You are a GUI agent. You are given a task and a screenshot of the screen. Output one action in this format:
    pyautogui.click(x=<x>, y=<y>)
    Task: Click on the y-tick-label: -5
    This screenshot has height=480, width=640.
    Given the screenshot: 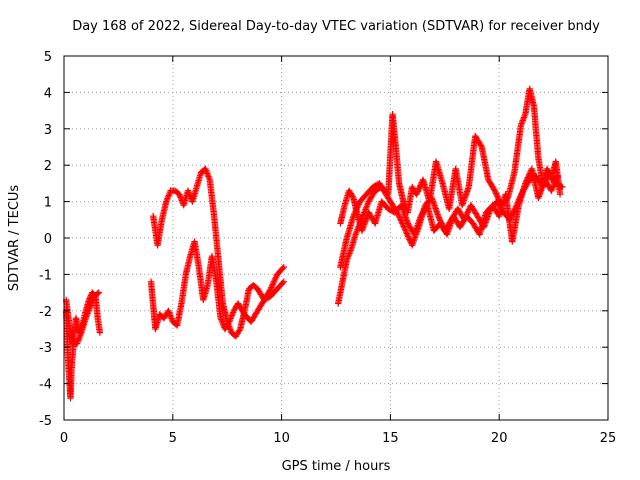 What is the action you would take?
    pyautogui.click(x=45, y=421)
    